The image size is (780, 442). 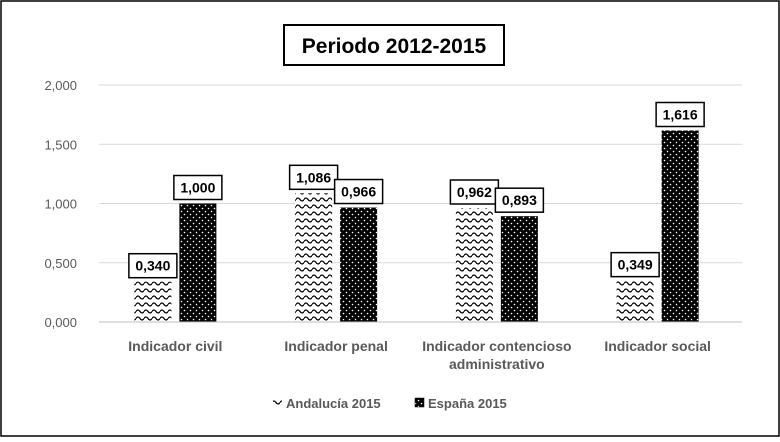 I want to click on category-label: Indicador civil, so click(x=175, y=346).